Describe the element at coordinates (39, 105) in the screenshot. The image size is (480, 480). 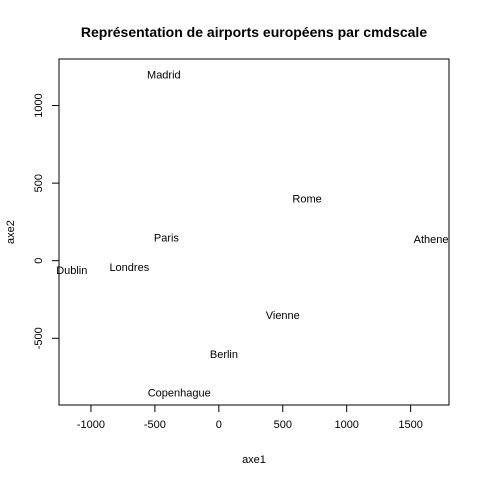
I see `y-tick-label: 1000` at that location.